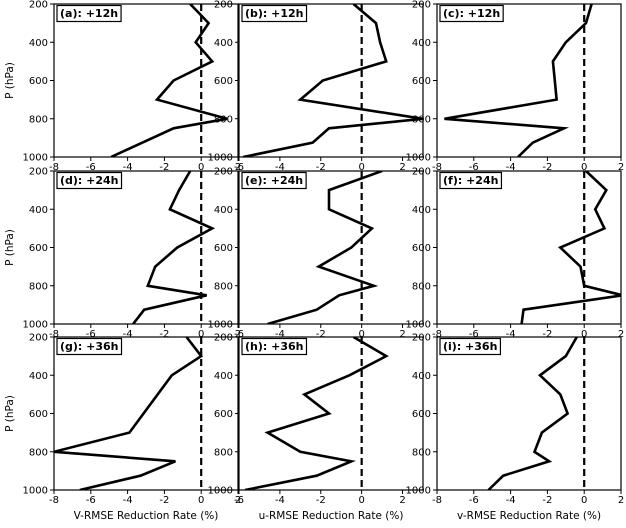 This screenshot has width=626, height=528. I want to click on panel-label: (i): +36h, so click(470, 346).